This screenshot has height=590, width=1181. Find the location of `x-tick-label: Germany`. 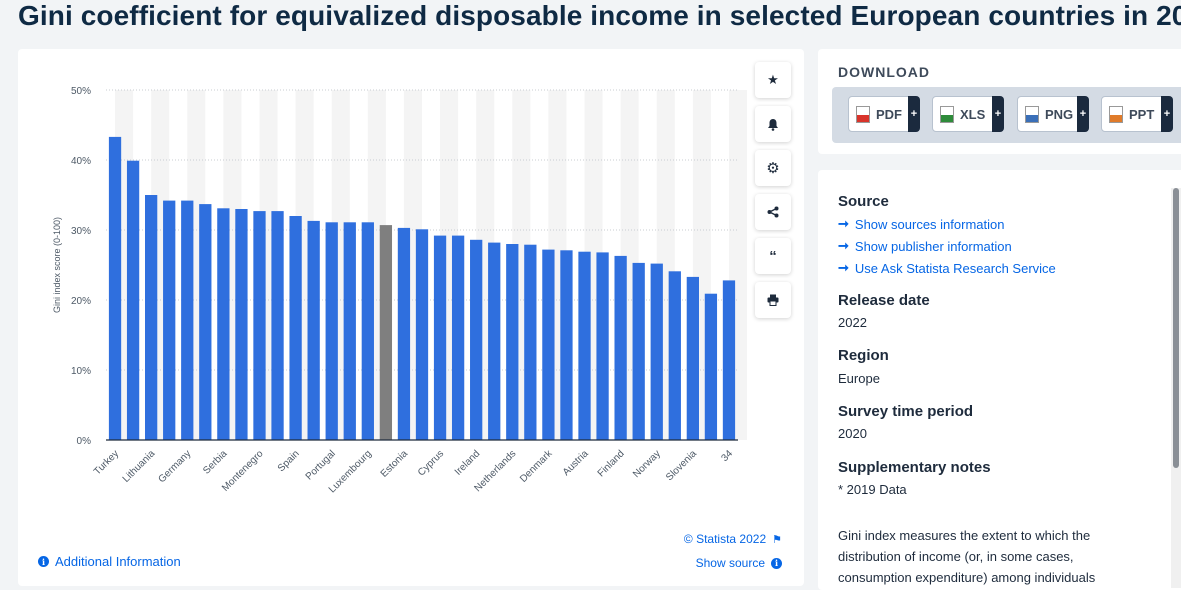

x-tick-label: Germany is located at coordinates (175, 466).